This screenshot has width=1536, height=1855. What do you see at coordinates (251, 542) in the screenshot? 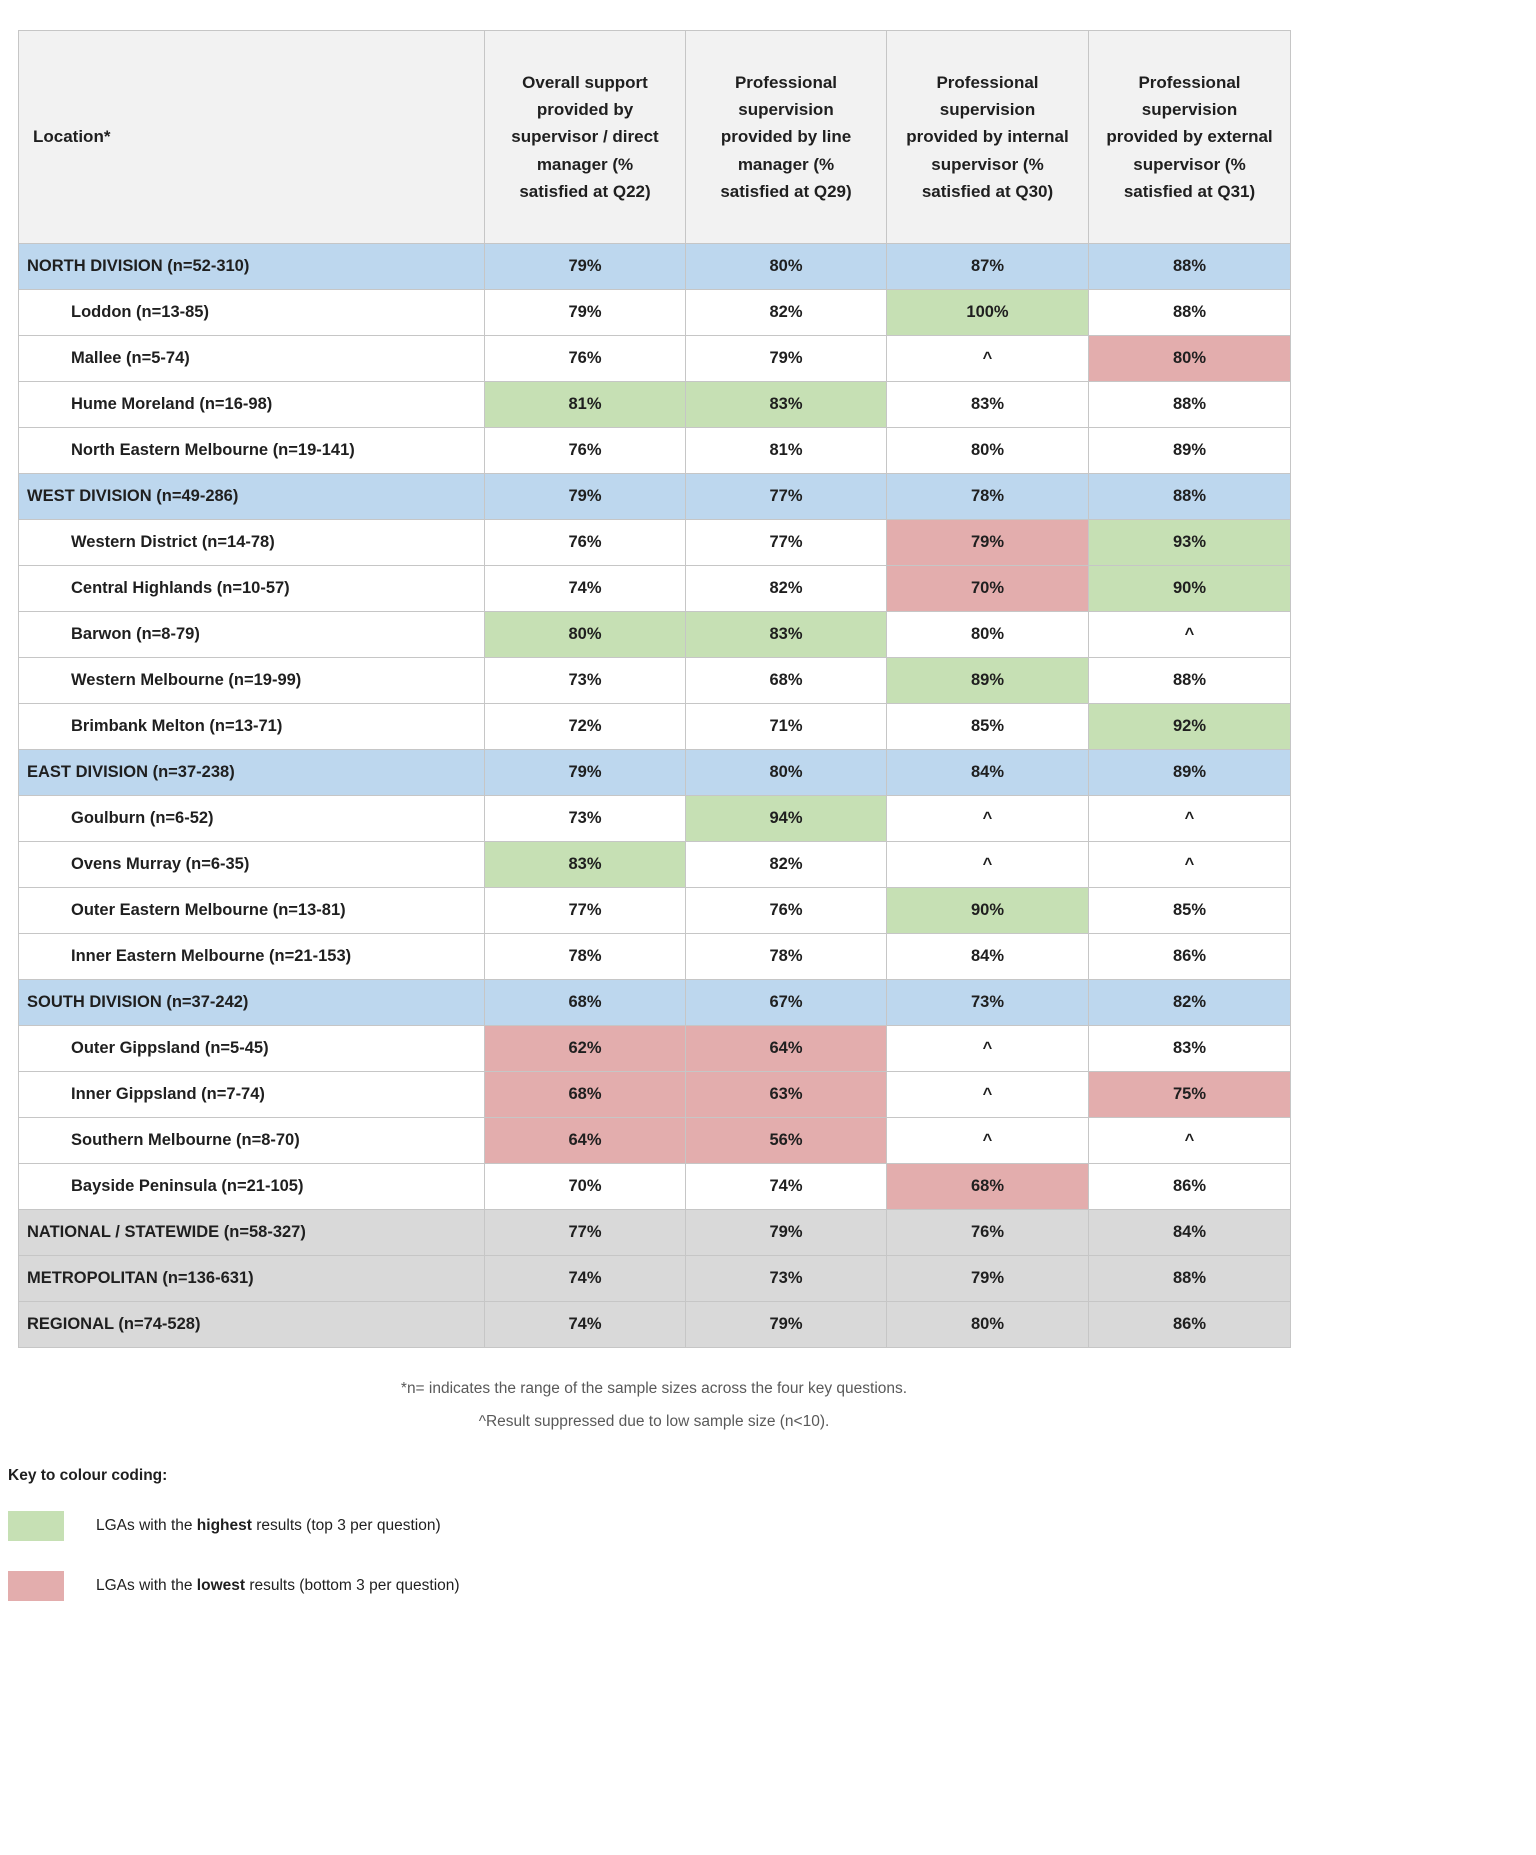
I see `row-label: Western District (n=14-78)` at bounding box center [251, 542].